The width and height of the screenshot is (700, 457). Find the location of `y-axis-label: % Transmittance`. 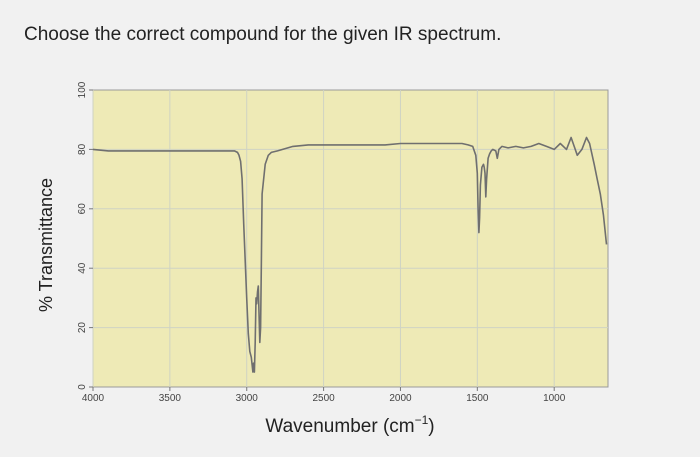

y-axis-label: % Transmittance is located at coordinates (46, 245).